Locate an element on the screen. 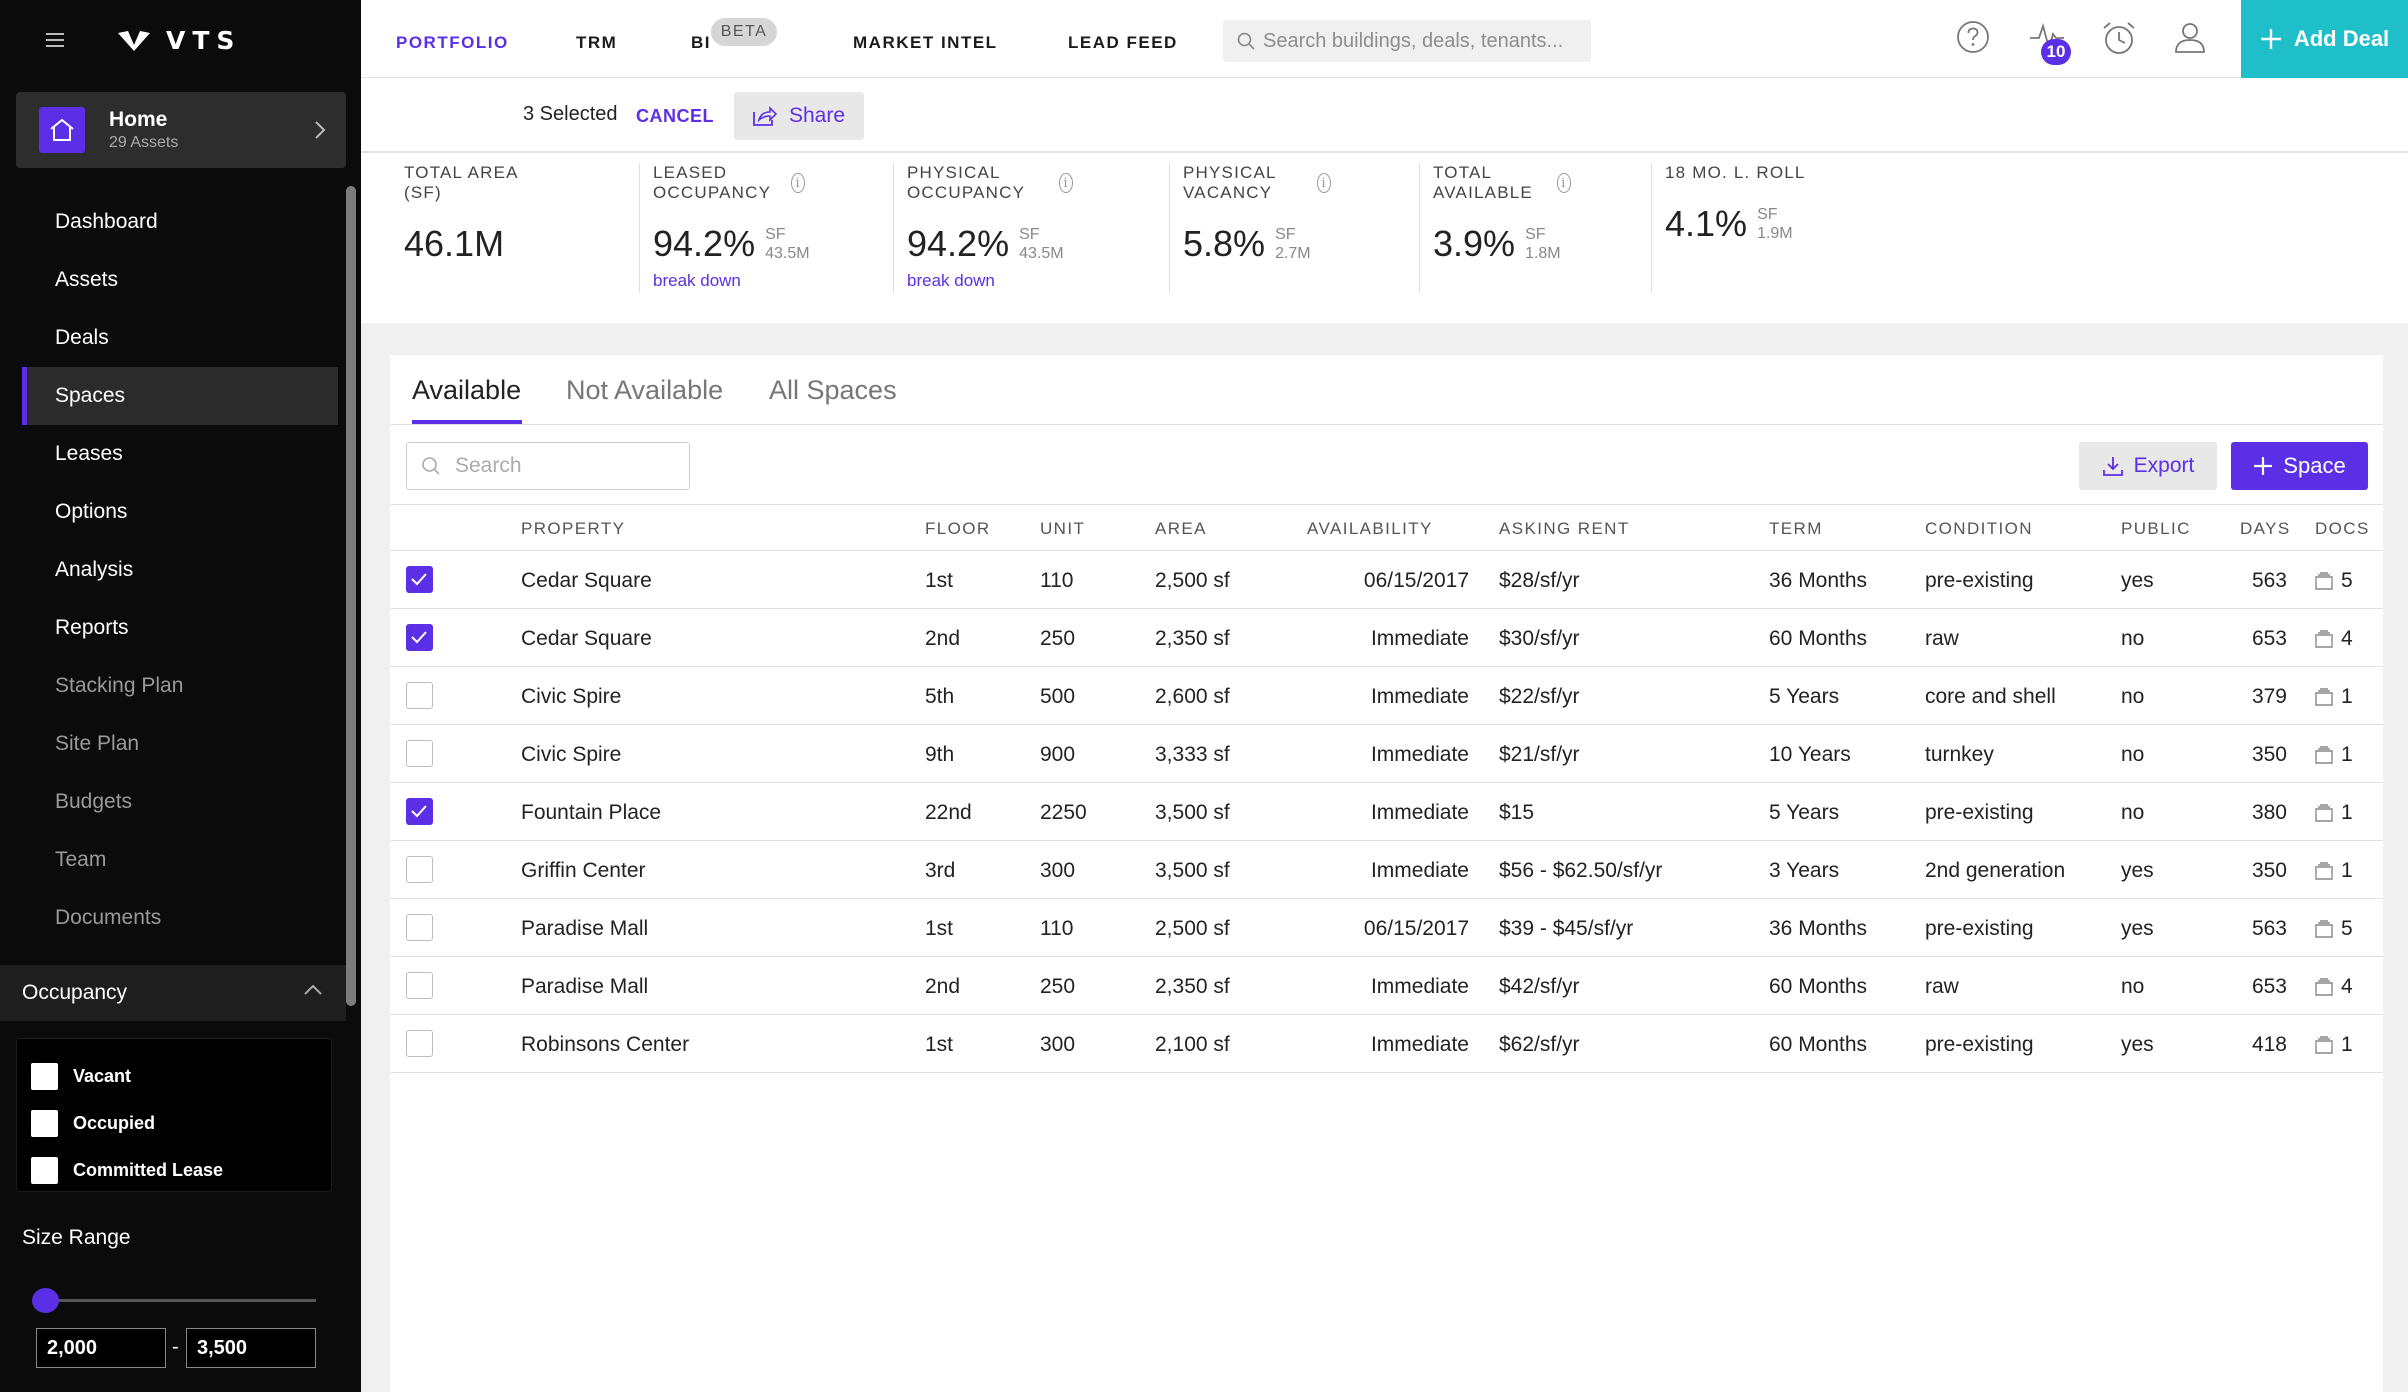  stat-label: 18 MO. L. ROLL is located at coordinates (1758, 173).